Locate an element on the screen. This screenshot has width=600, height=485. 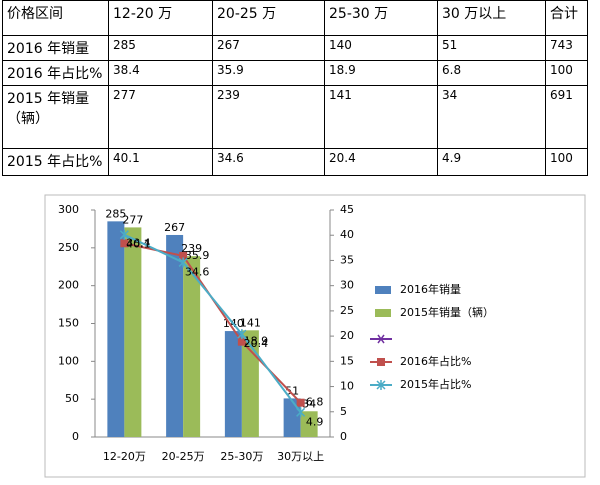
table-row: 2015 年占比% 40.1 34.6 20.4 4.9 100 is located at coordinates (295, 162).